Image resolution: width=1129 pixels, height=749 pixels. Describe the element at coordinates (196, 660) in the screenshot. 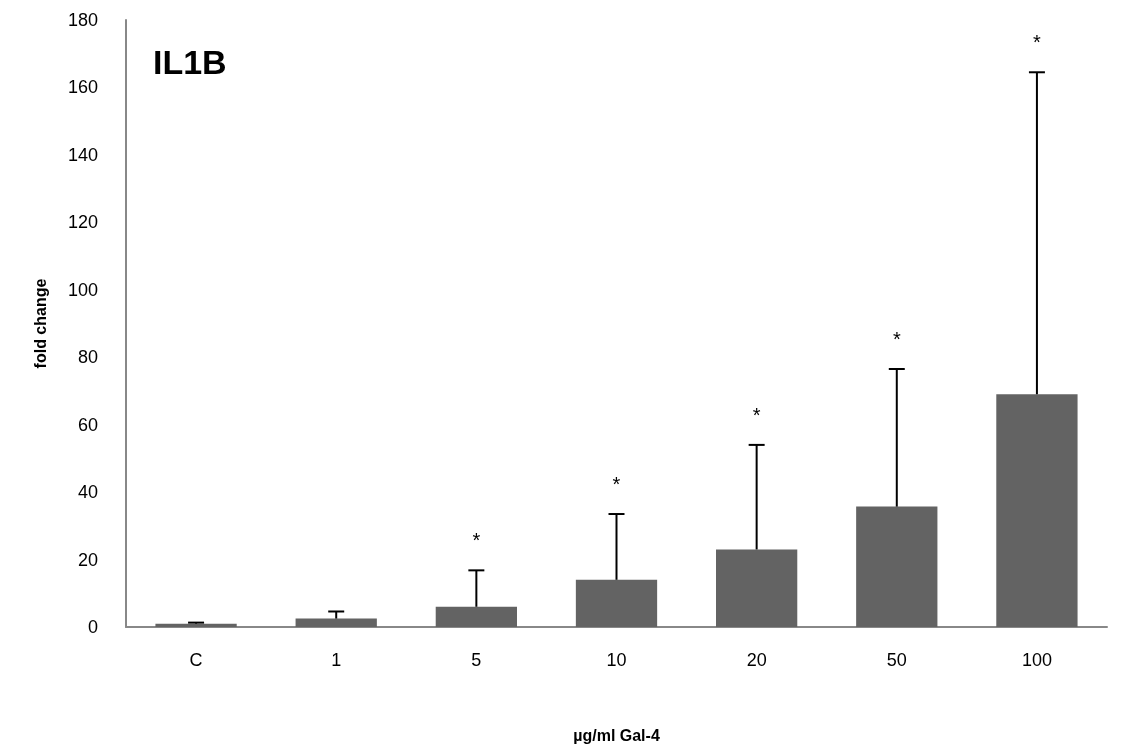

I see `x-tick-label: C` at that location.